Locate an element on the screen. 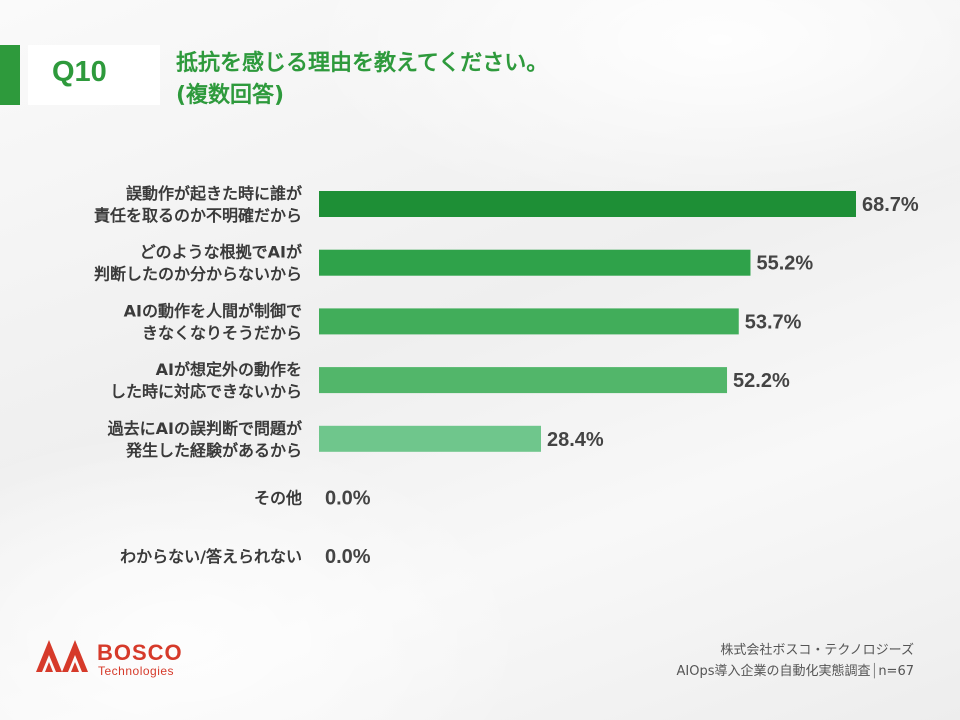  question-title: 抵抗を感じる理由を教えてください。 (複数回答) is located at coordinates (362, 80).